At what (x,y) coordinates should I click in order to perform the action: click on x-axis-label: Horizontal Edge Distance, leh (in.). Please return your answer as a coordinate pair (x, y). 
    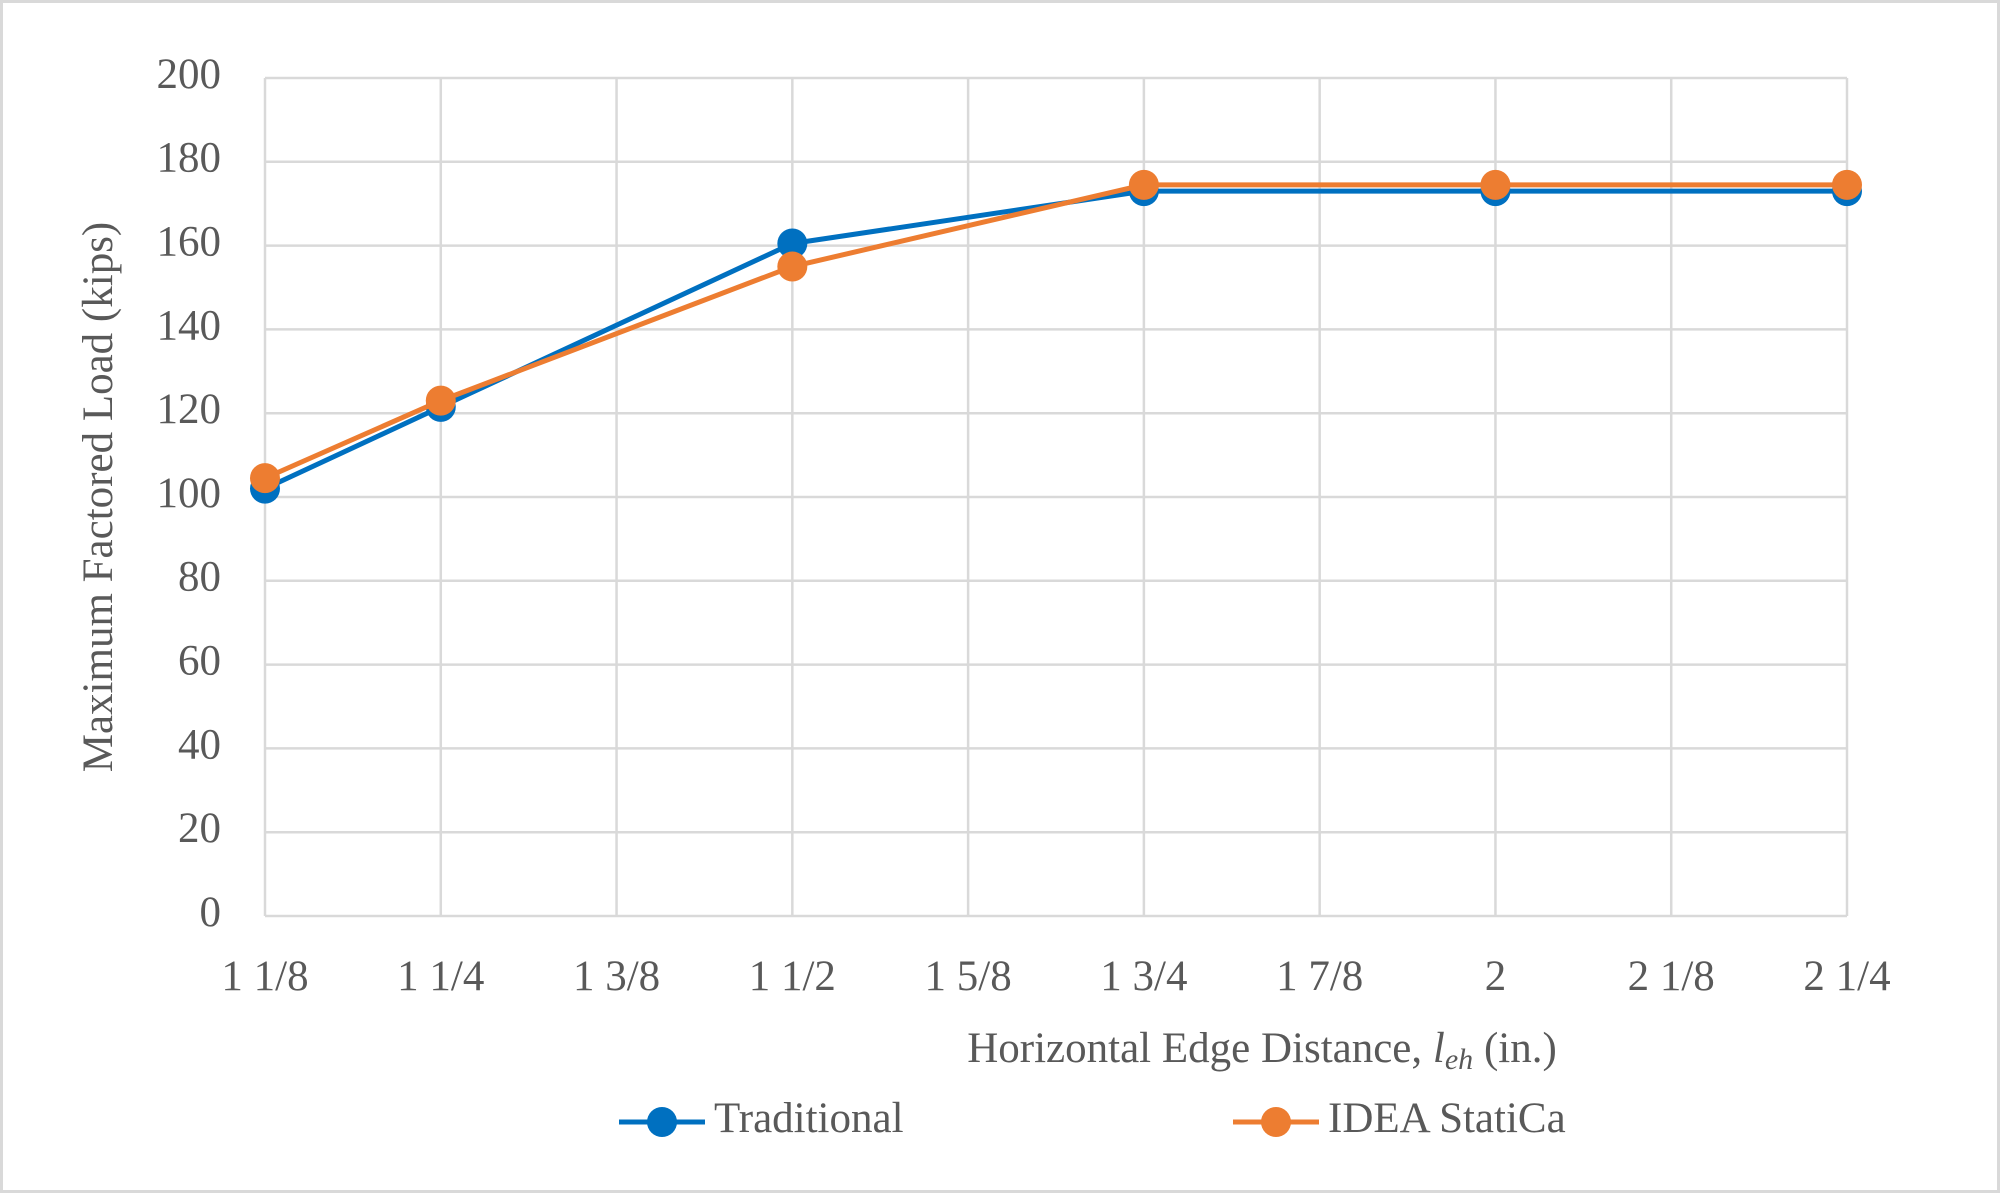
    Looking at the image, I should click on (1262, 1050).